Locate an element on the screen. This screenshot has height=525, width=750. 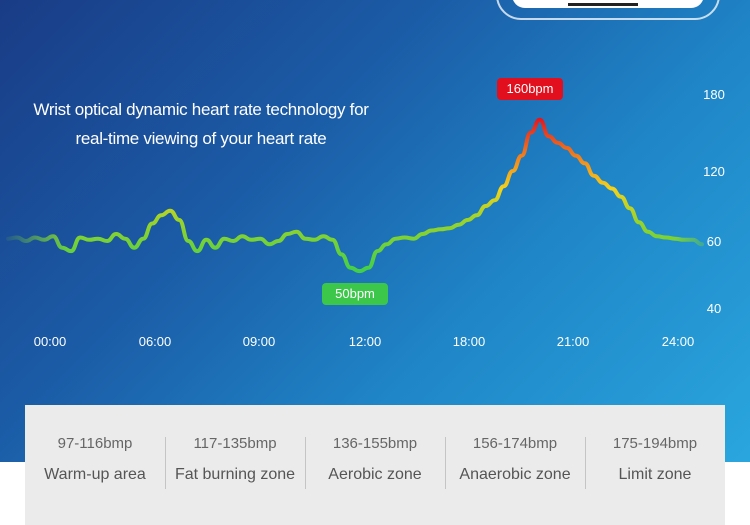
y-tick-label: 180 is located at coordinates (714, 94).